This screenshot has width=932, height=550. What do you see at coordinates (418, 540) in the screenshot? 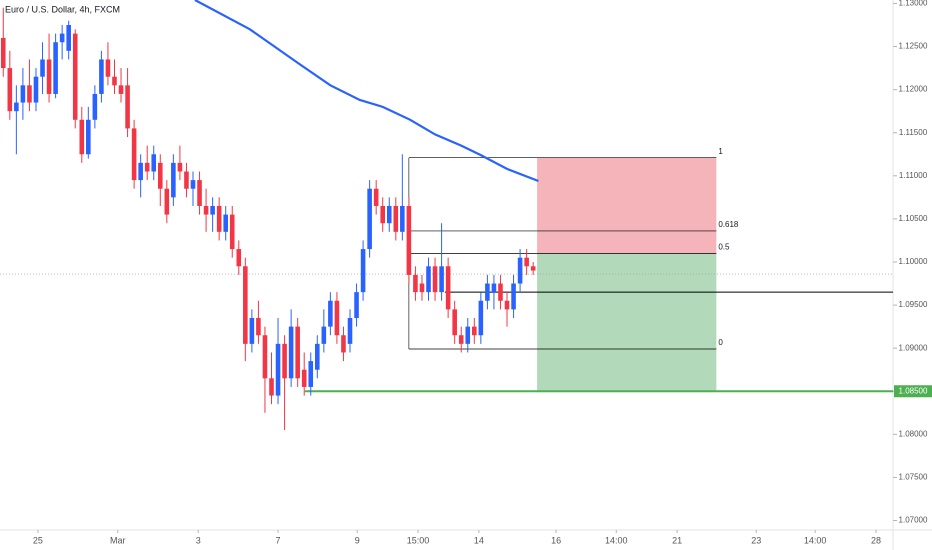
I see `x-tick-label: 15:00` at bounding box center [418, 540].